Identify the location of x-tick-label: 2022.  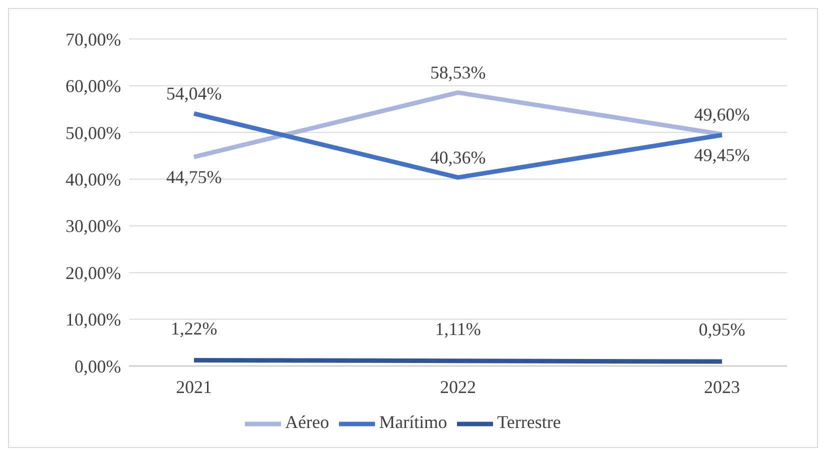
(458, 386).